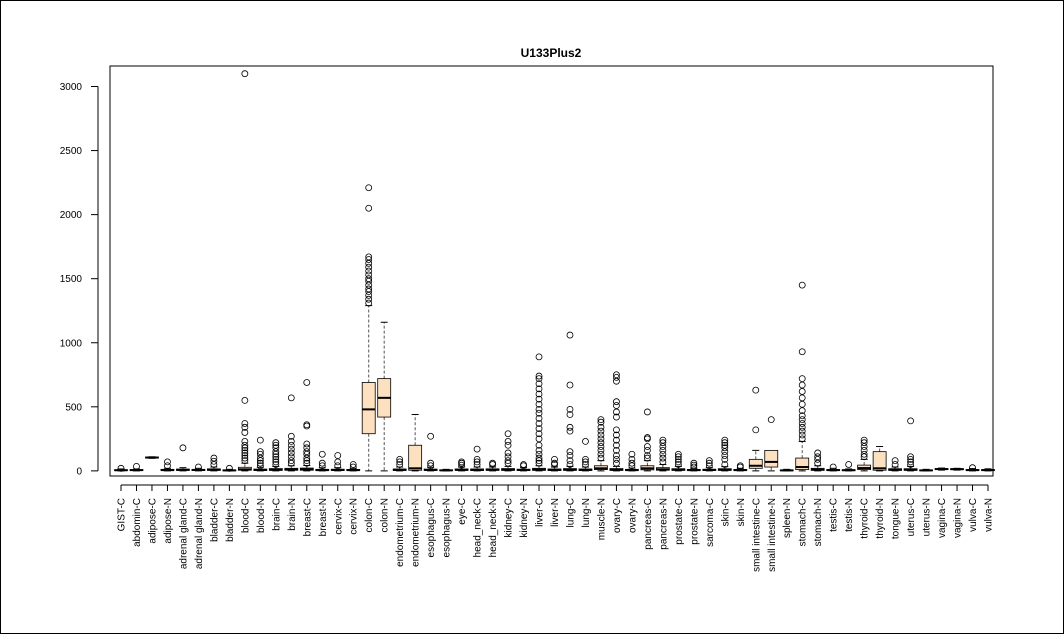 This screenshot has width=1064, height=634. Describe the element at coordinates (447, 527) in the screenshot. I see `x-tick-label: esophagus-N` at that location.